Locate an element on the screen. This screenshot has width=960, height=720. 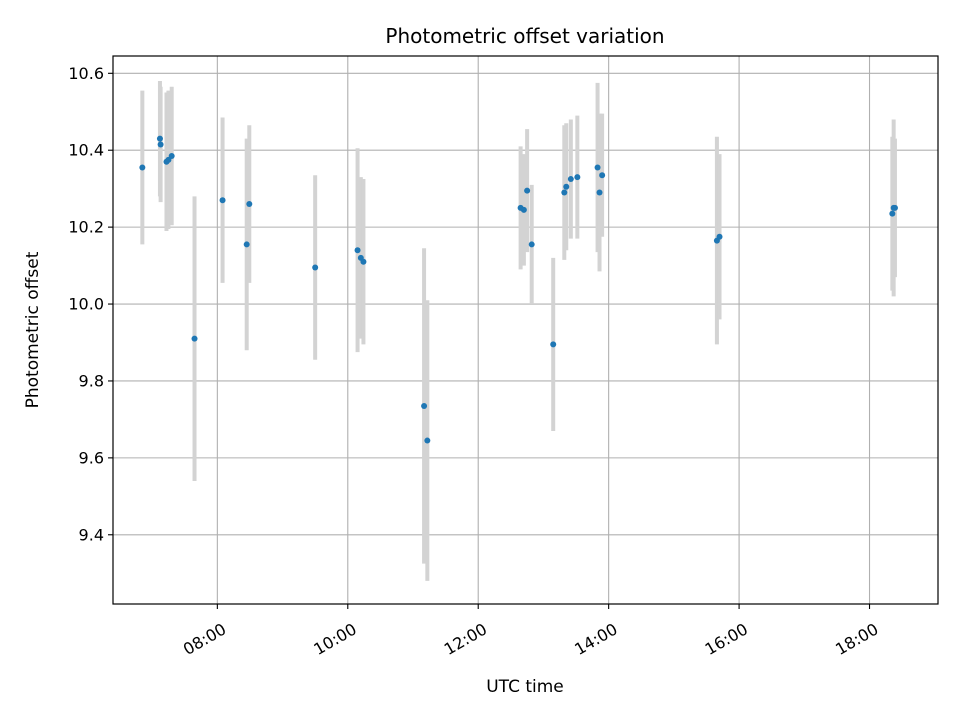
y-tick-label: 10.4 is located at coordinates (86, 150).